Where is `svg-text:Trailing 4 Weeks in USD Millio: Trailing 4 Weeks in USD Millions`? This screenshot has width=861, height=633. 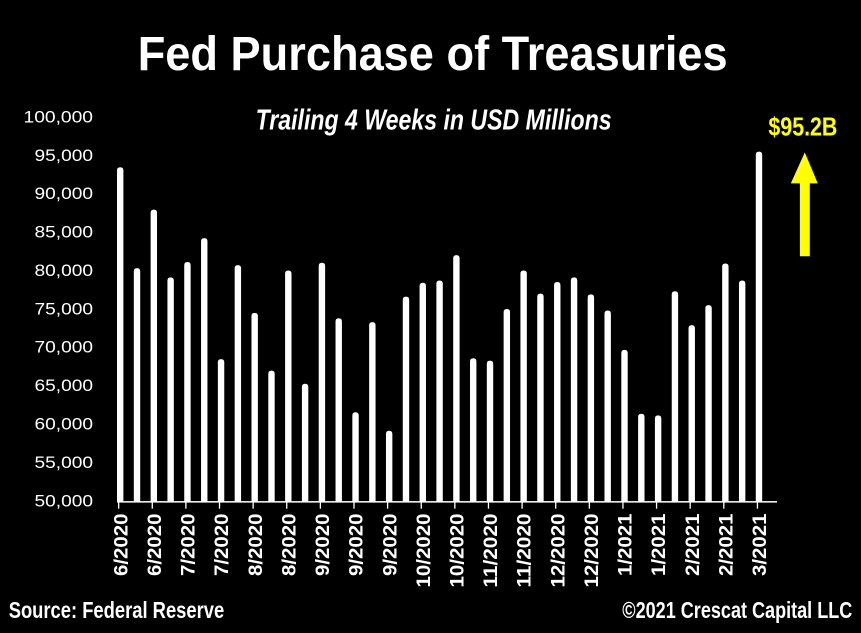 svg-text:Trailing 4 Weeks in USD Millio: Trailing 4 Weeks in USD Millions is located at coordinates (434, 121).